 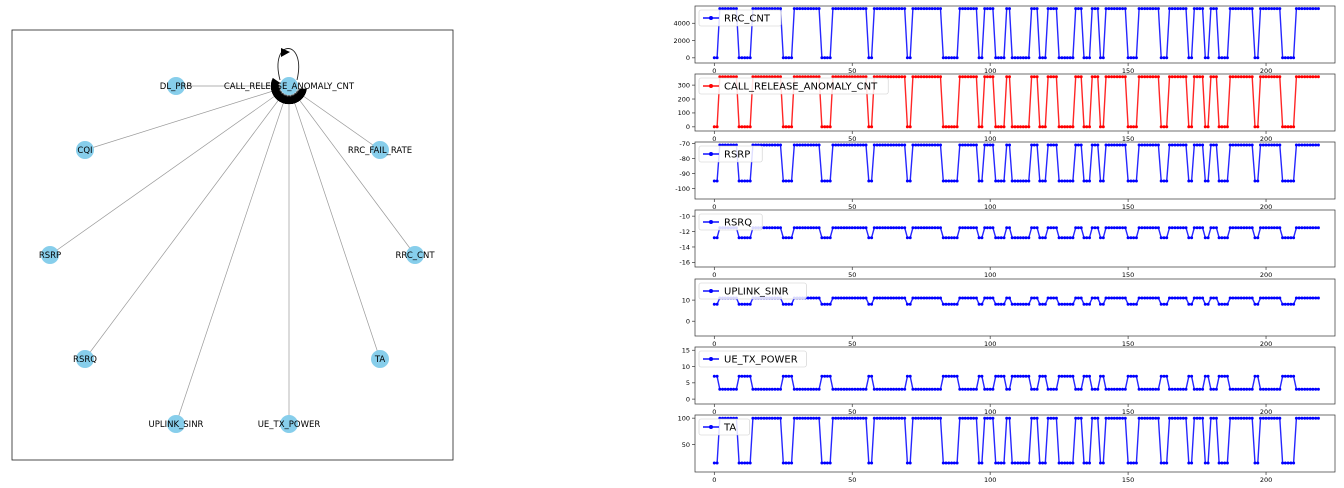 What do you see at coordinates (1016, 102) in the screenshot?
I see `series-points-call-release-anomaly-cnt` at bounding box center [1016, 102].